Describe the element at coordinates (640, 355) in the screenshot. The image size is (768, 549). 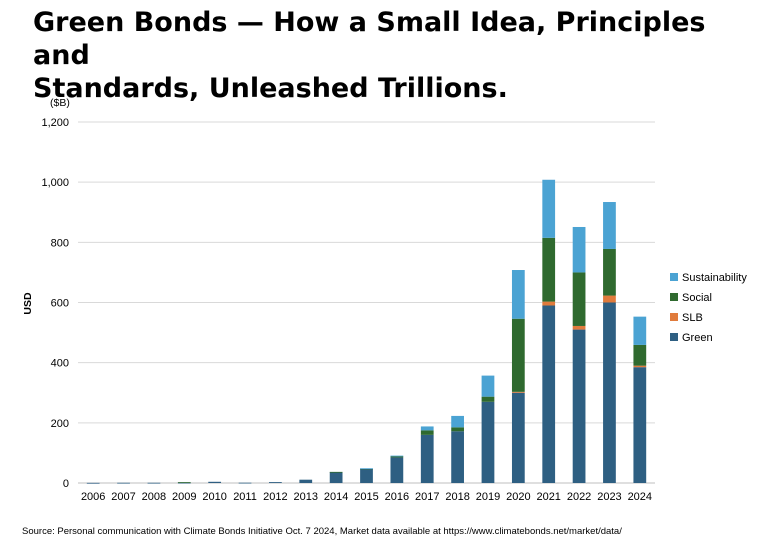
I see `bar-social-2024` at that location.